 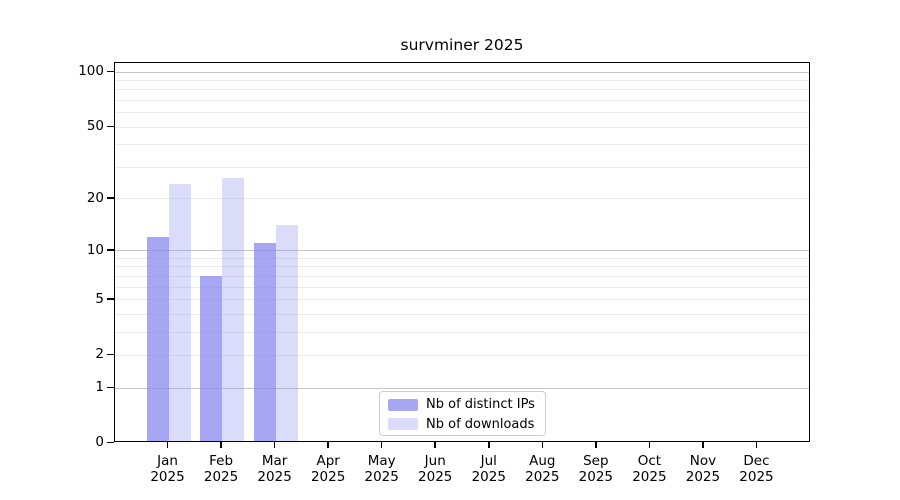 What do you see at coordinates (462, 45) in the screenshot?
I see `chart-title: survminer 2025` at bounding box center [462, 45].